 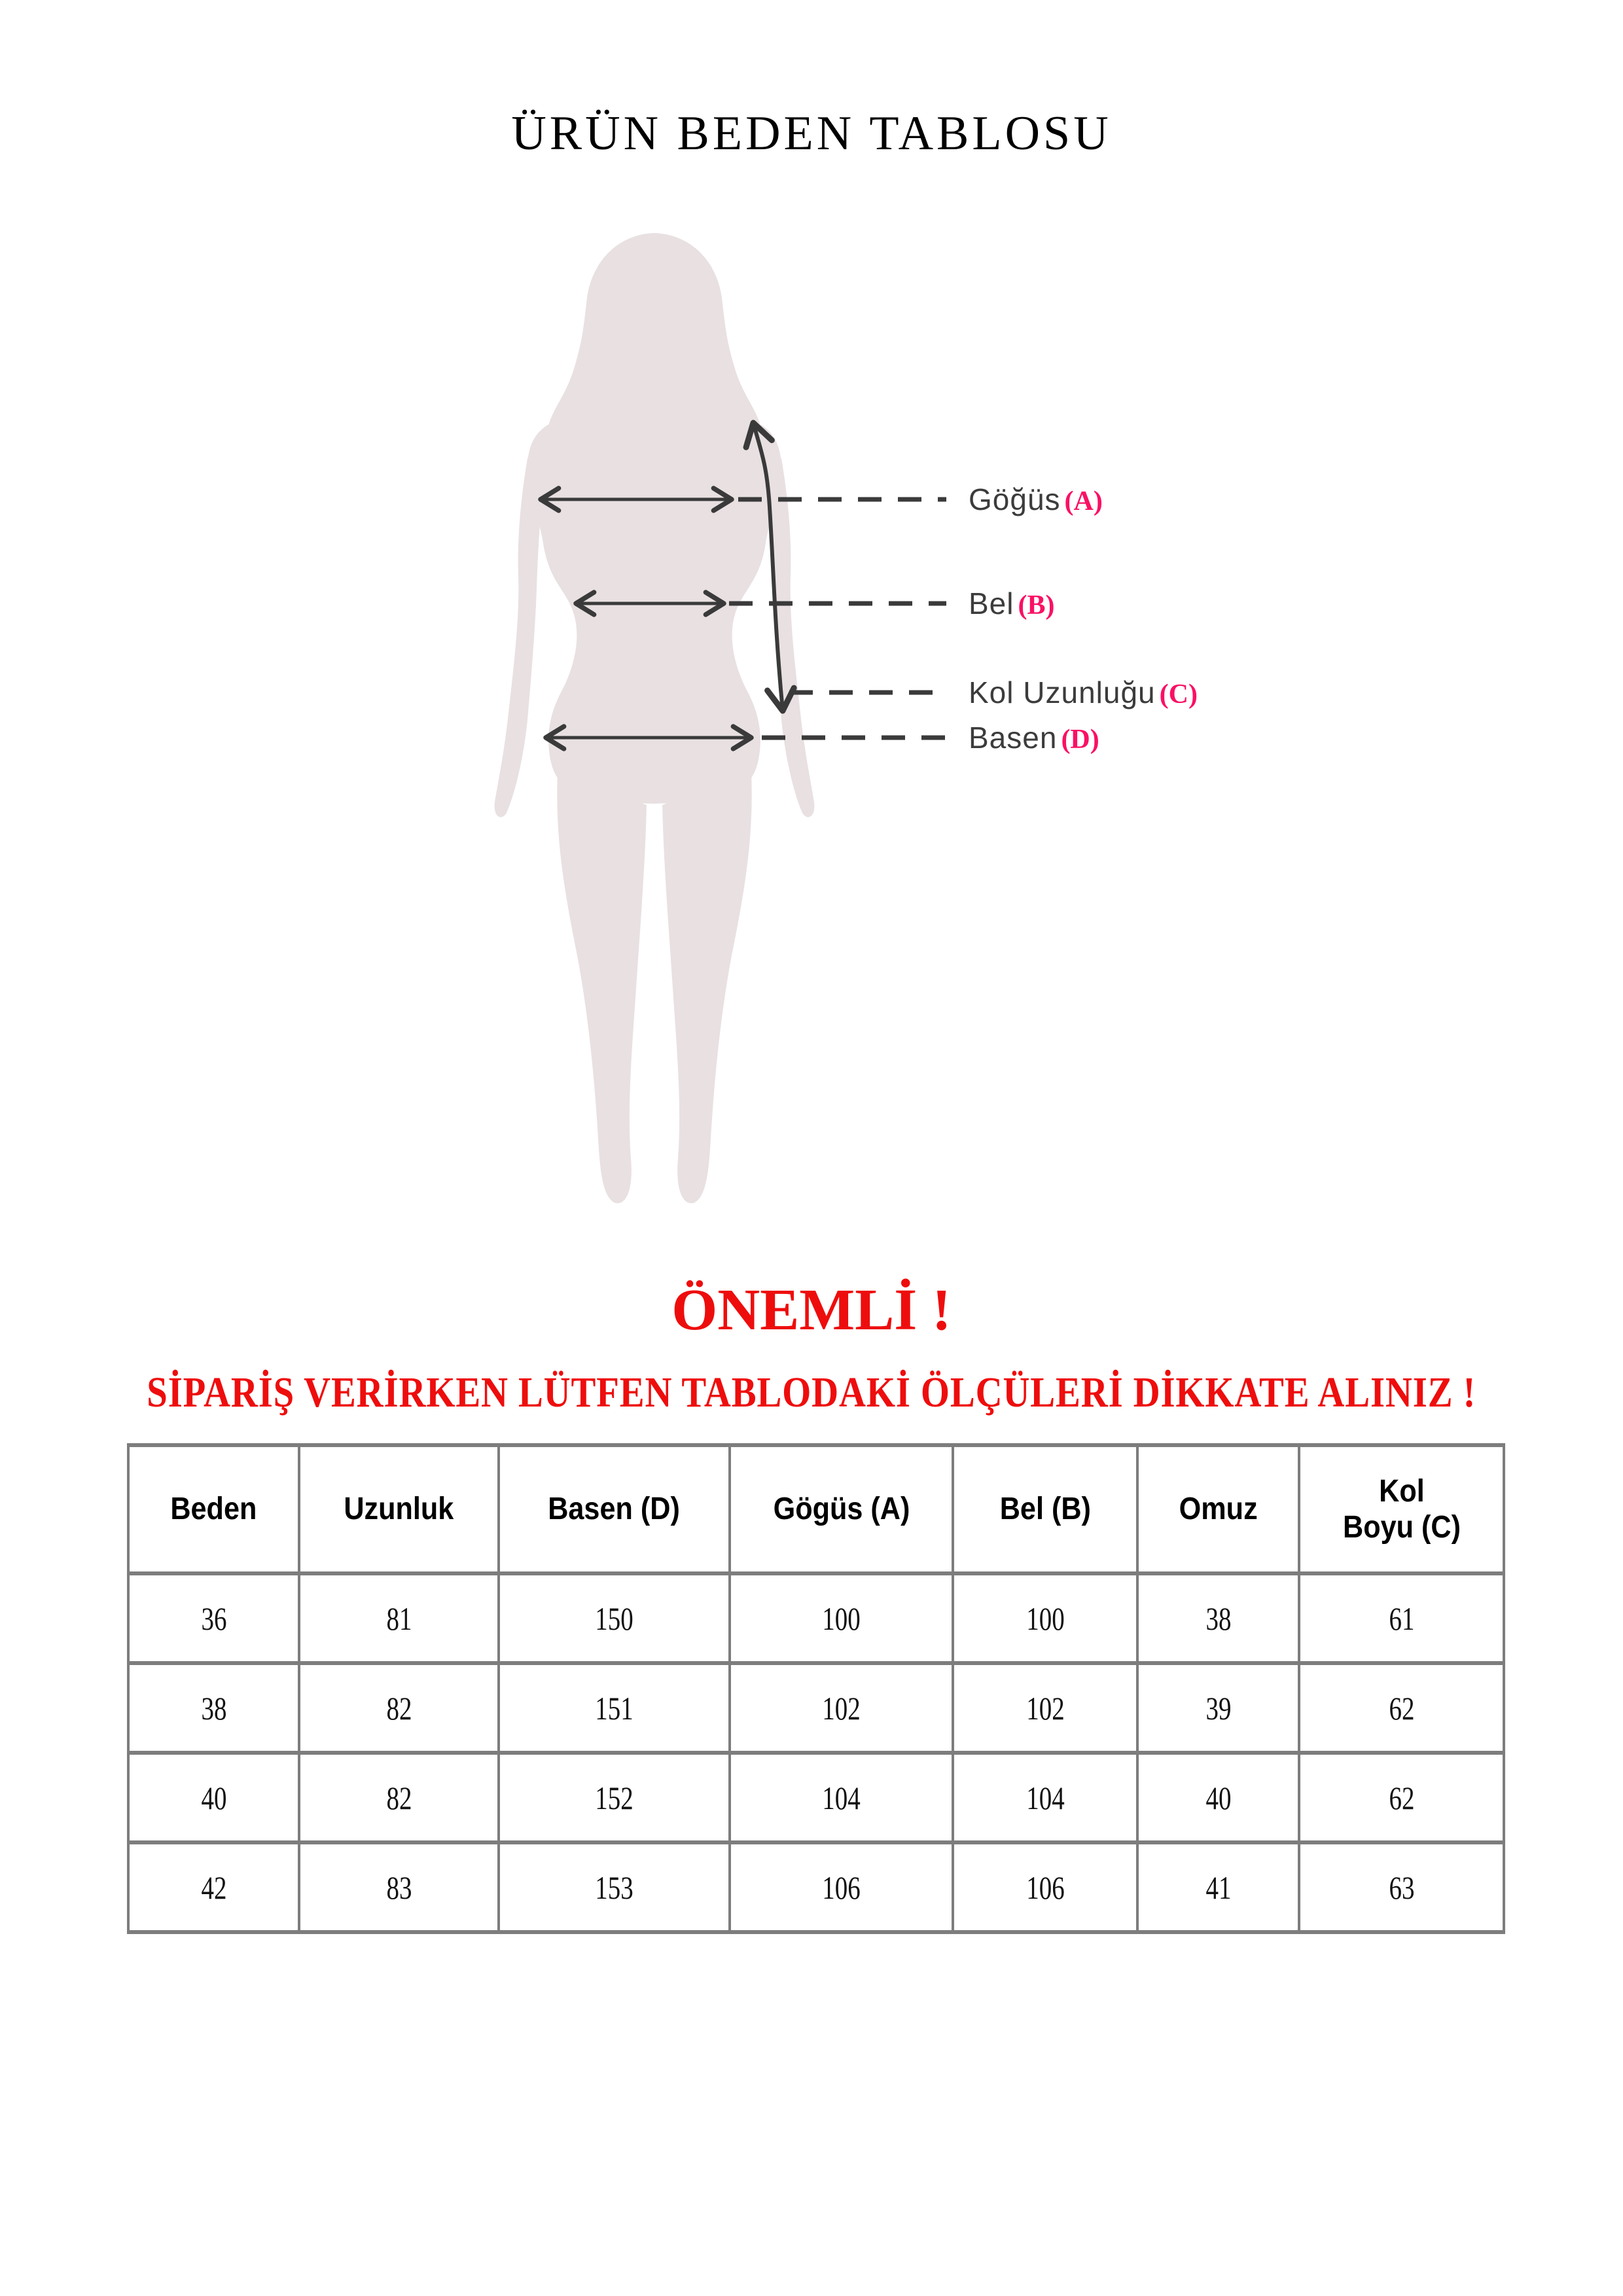 I want to click on header-uzunluk: Uzunluk, so click(x=399, y=1509).